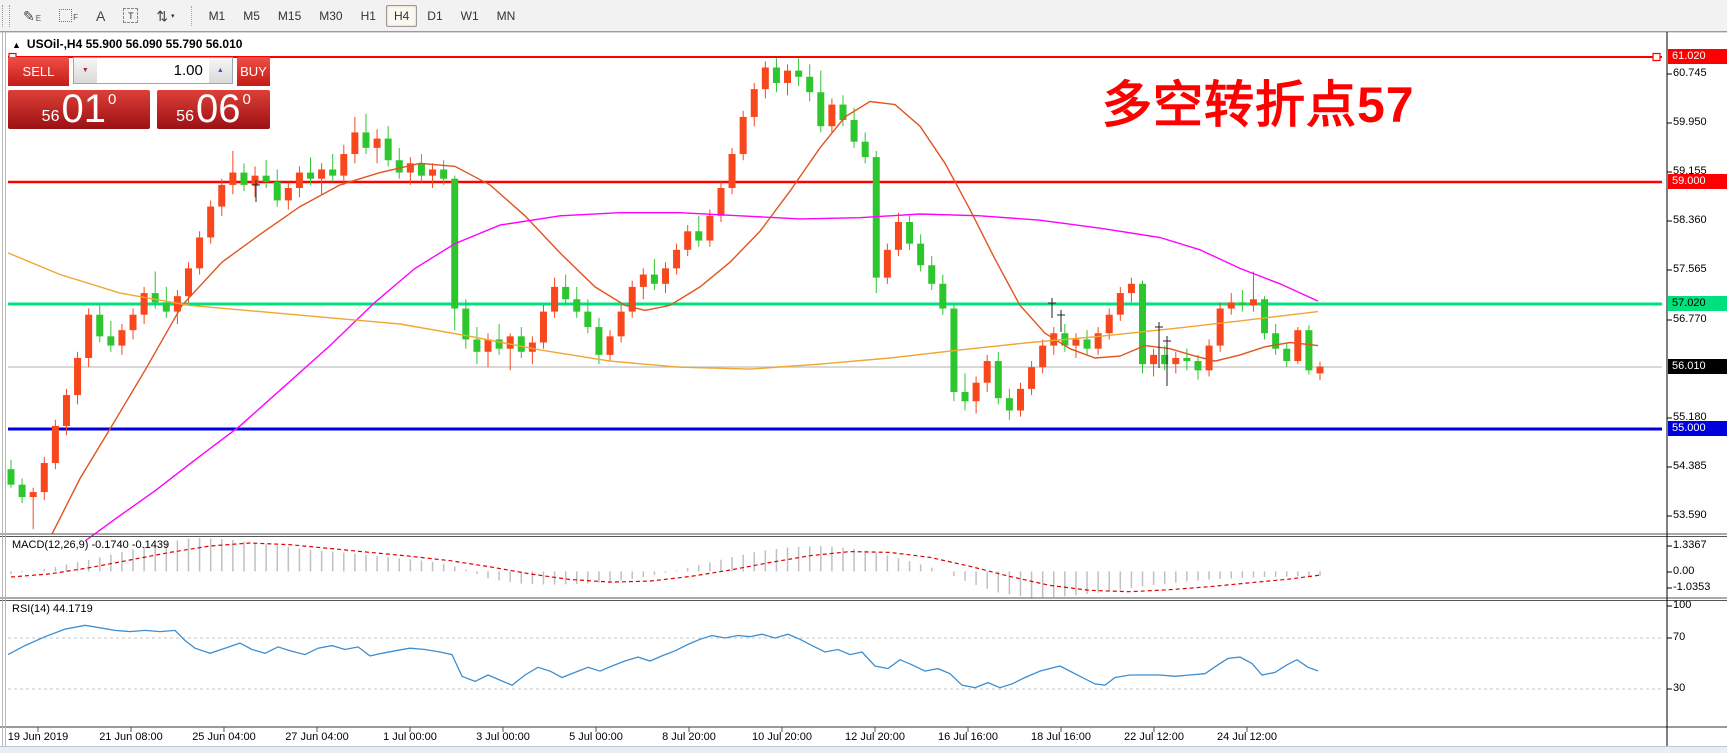 Image resolution: width=1727 pixels, height=753 pixels. What do you see at coordinates (968, 737) in the screenshot?
I see `time-axis-label: 16 Jul 16:00` at bounding box center [968, 737].